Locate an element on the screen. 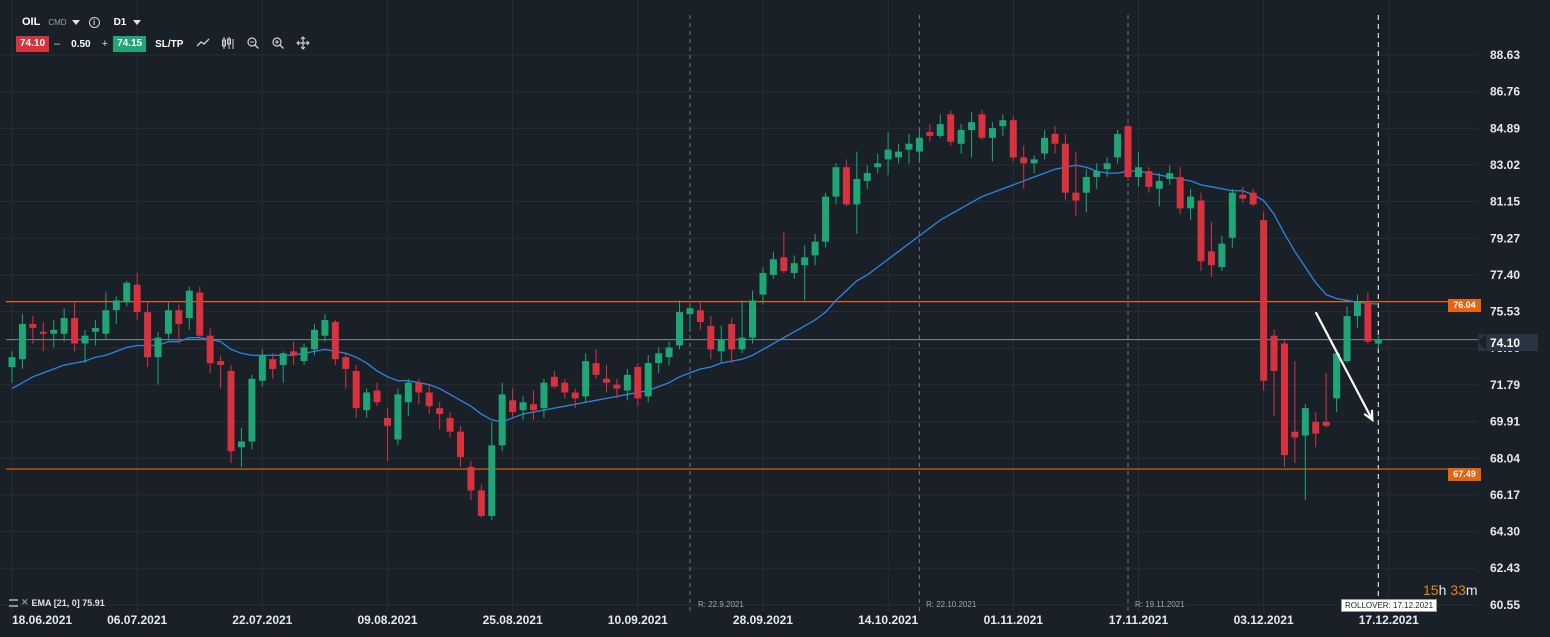 This screenshot has width=1550, height=637. symbol-name: OIL is located at coordinates (31, 22).